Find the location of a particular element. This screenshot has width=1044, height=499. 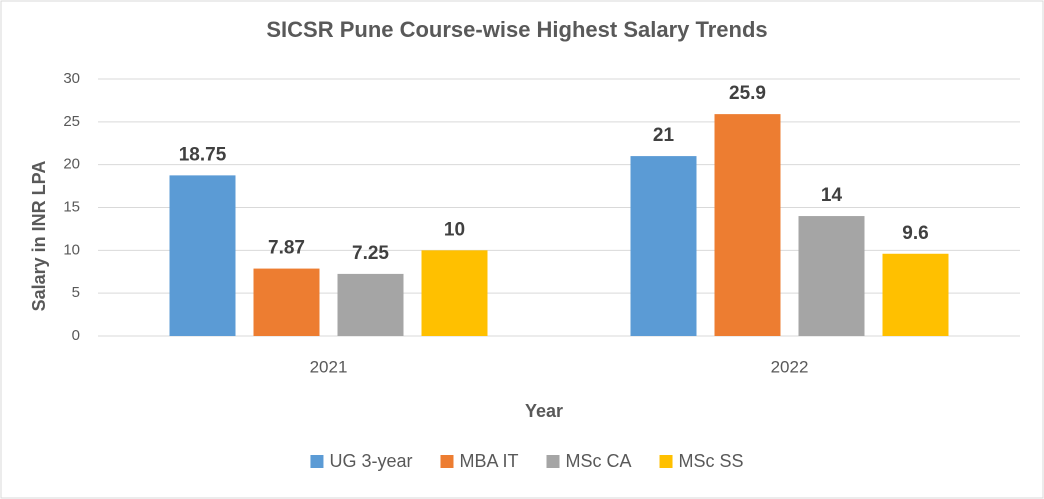

data-label: 7.25 is located at coordinates (370, 253).